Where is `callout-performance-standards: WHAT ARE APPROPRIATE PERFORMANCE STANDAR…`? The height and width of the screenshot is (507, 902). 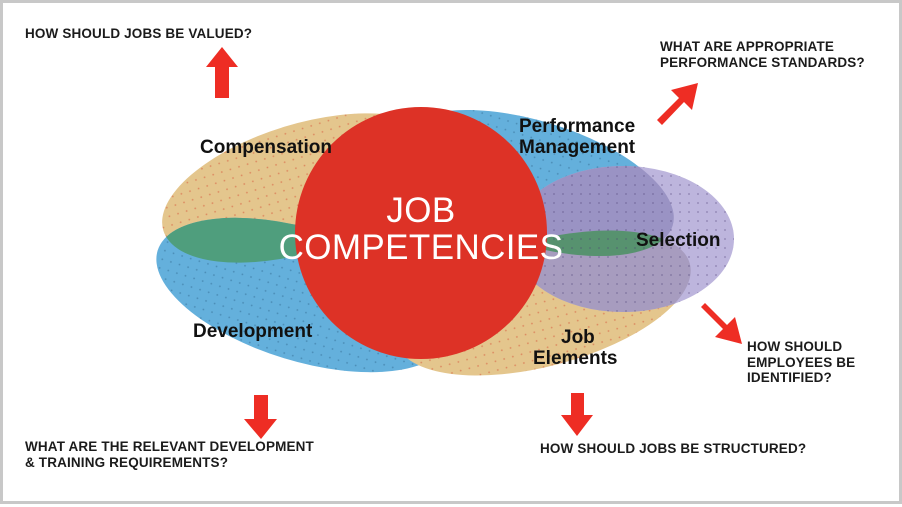 callout-performance-standards: WHAT ARE APPROPRIATE PERFORMANCE STANDAR… is located at coordinates (762, 54).